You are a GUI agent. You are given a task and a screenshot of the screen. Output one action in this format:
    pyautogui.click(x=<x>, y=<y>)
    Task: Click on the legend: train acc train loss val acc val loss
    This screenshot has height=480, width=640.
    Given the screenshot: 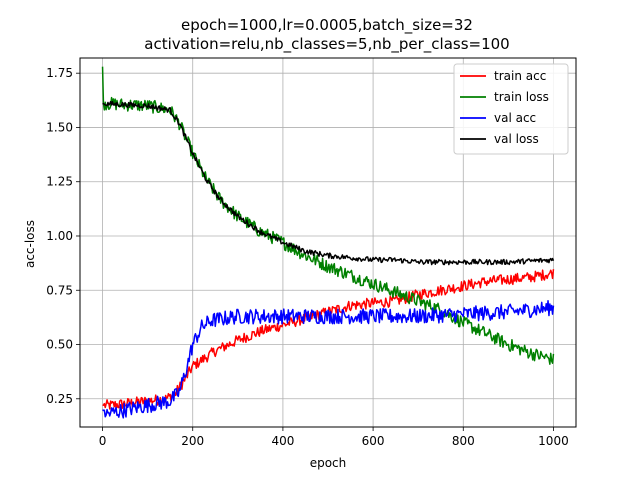 What is the action you would take?
    pyautogui.click(x=511, y=109)
    